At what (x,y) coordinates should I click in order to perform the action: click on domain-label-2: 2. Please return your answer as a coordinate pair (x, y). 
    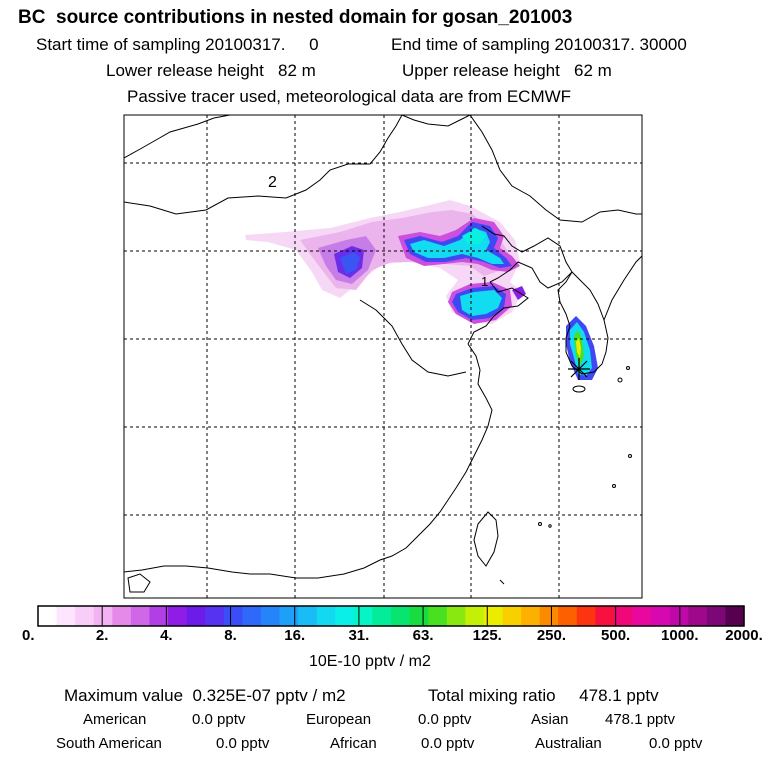
    Looking at the image, I should click on (272, 182).